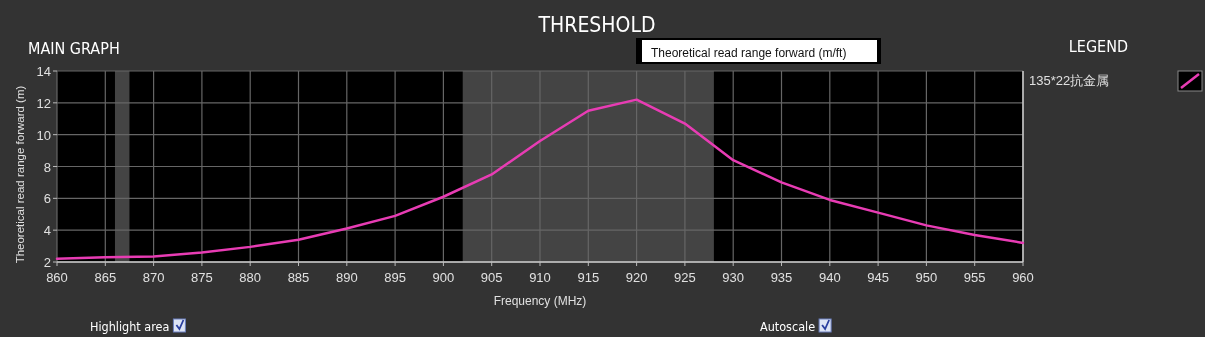 Image resolution: width=1205 pixels, height=337 pixels. What do you see at coordinates (250, 277) in the screenshot?
I see `x-tick-label: 880` at bounding box center [250, 277].